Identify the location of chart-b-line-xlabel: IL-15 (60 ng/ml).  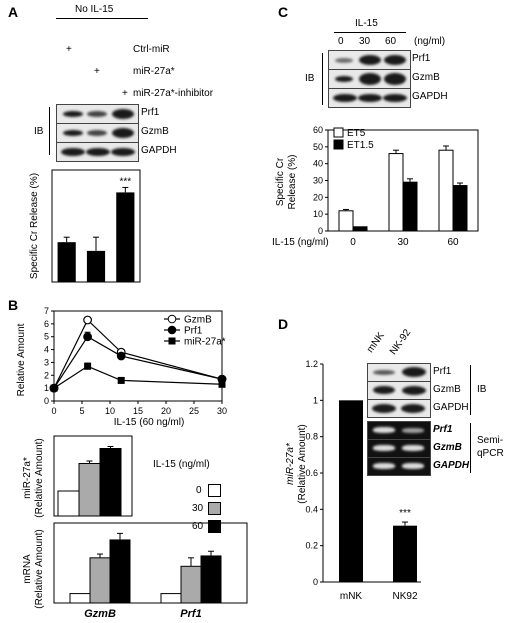
(149, 422).